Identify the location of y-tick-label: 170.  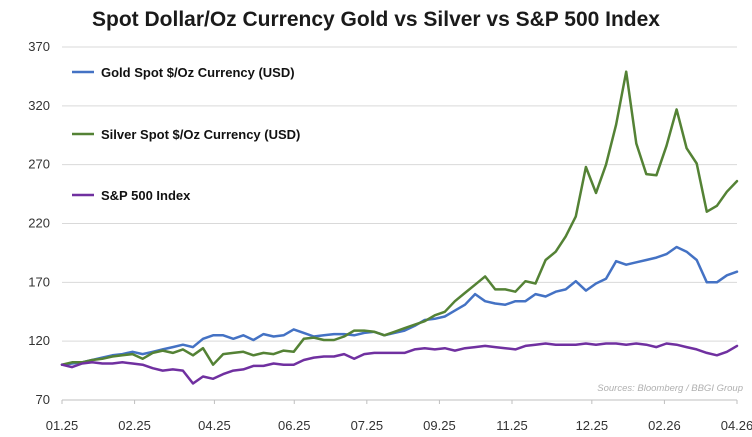
(39, 281).